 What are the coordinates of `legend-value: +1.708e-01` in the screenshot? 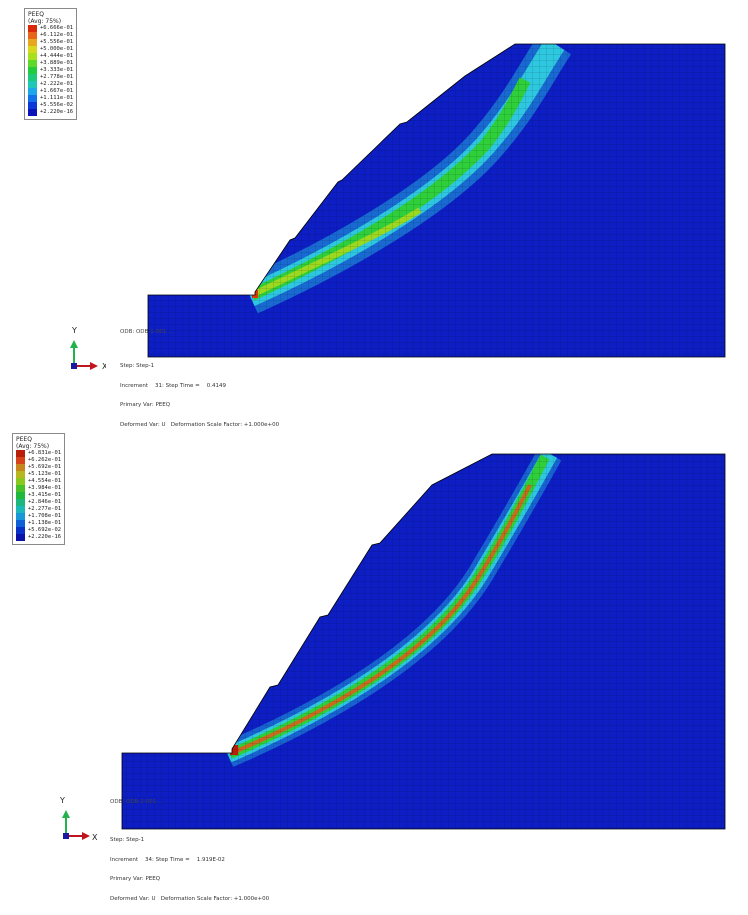 It's located at (45, 516).